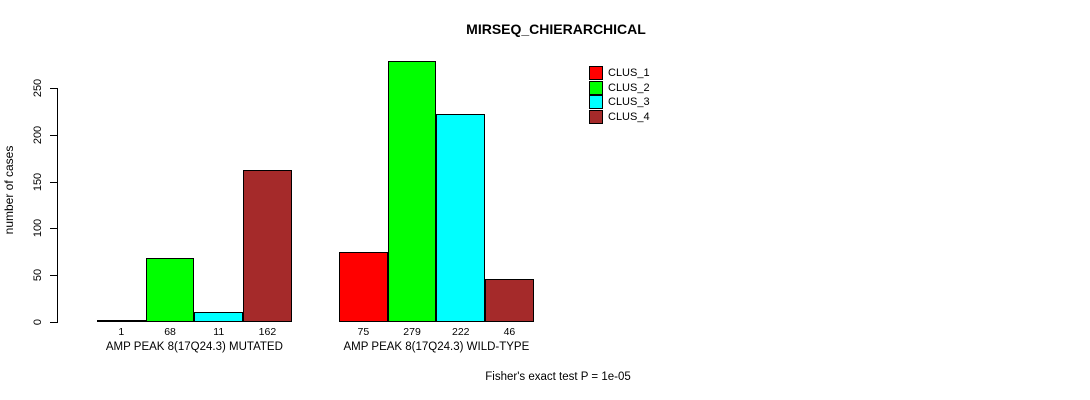 Image resolution: width=1090 pixels, height=400 pixels. Describe the element at coordinates (267, 332) in the screenshot. I see `bar-value-label: 162` at that location.